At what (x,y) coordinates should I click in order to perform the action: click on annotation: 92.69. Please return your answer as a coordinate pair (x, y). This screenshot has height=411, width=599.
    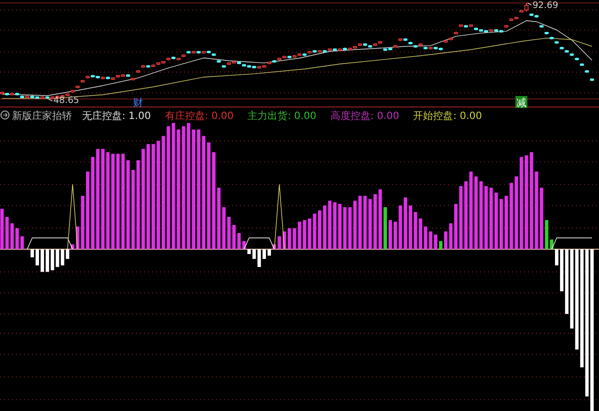
    Looking at the image, I should click on (545, 6).